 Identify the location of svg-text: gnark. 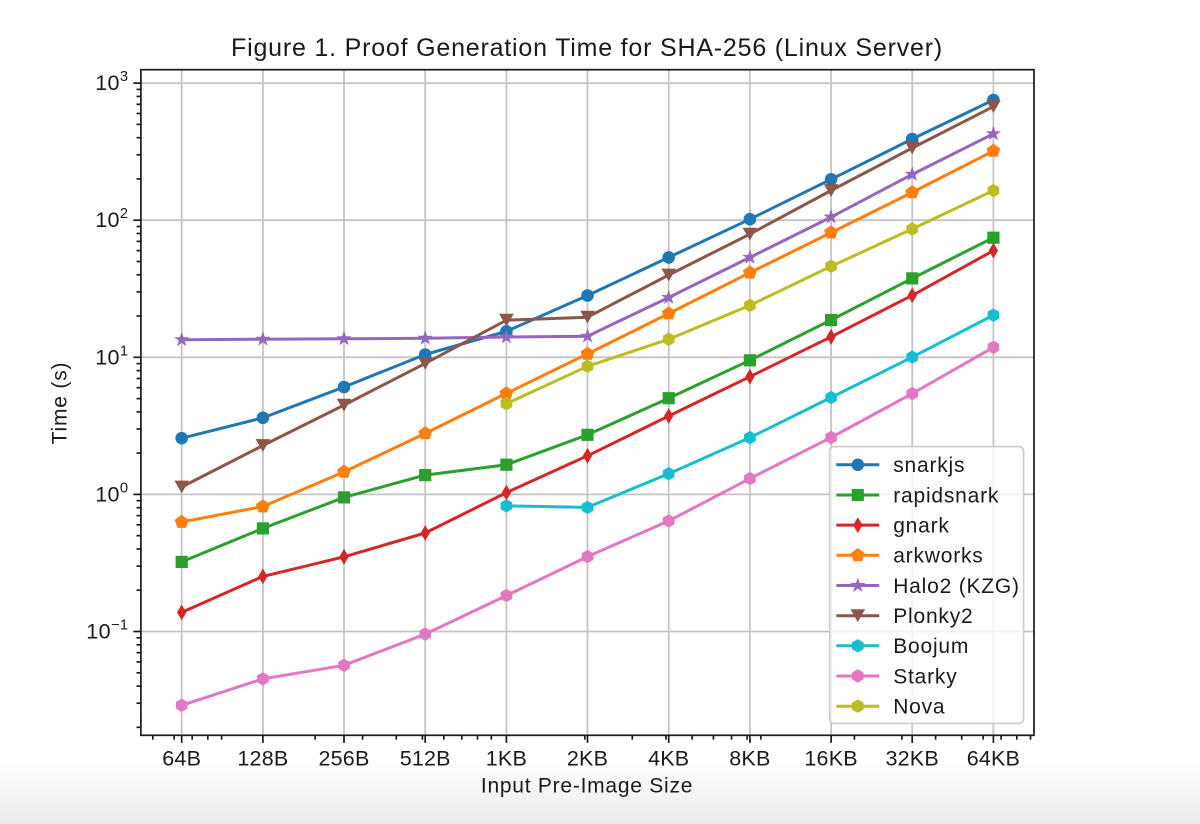
(921, 525).